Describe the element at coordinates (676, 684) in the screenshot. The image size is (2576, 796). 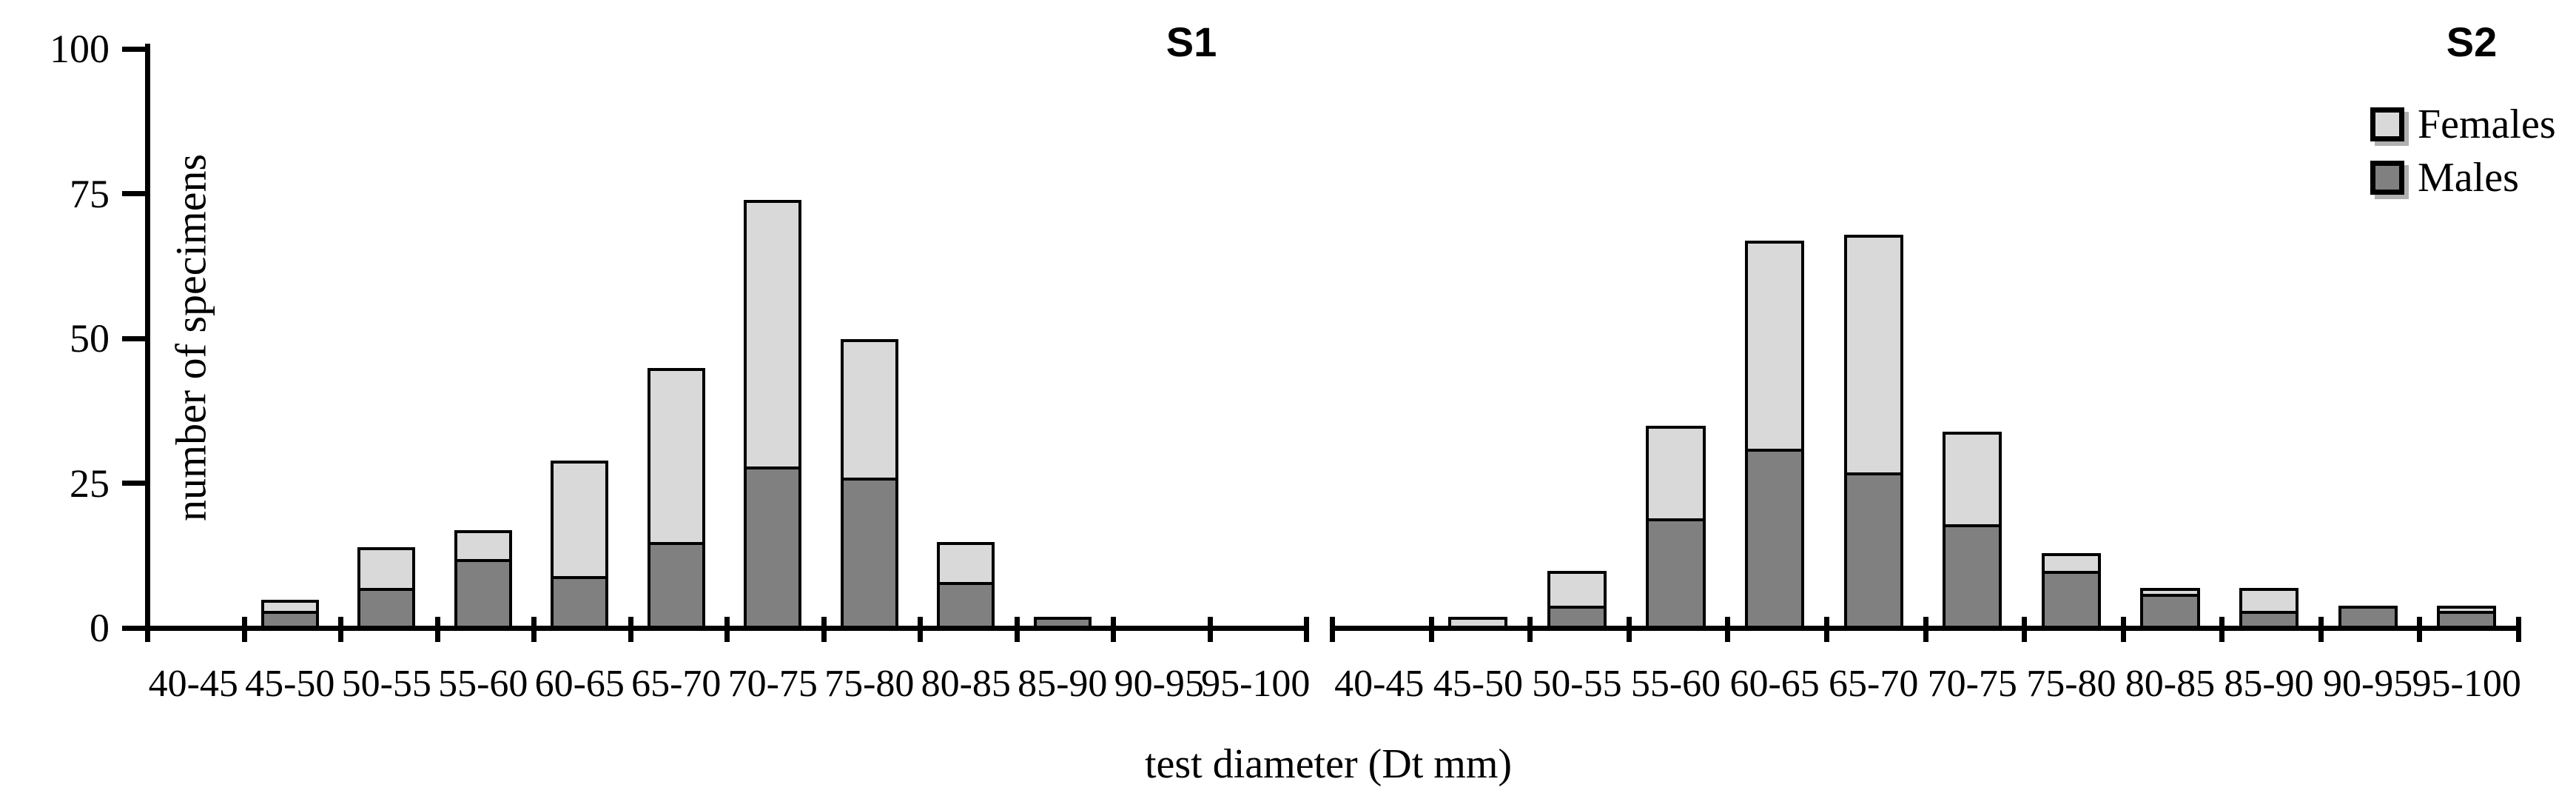
I see `x-tick-label-S1-65-70: 65-70` at that location.